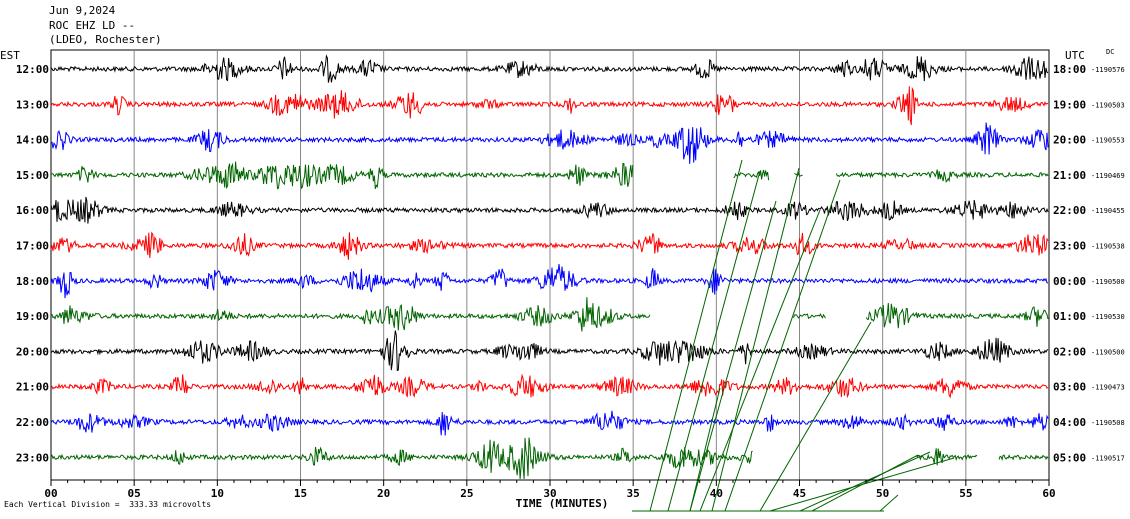 This screenshot has width=1130, height=519. Describe the element at coordinates (32, 69) in the screenshot. I see `row-time-est: 12:00` at that location.